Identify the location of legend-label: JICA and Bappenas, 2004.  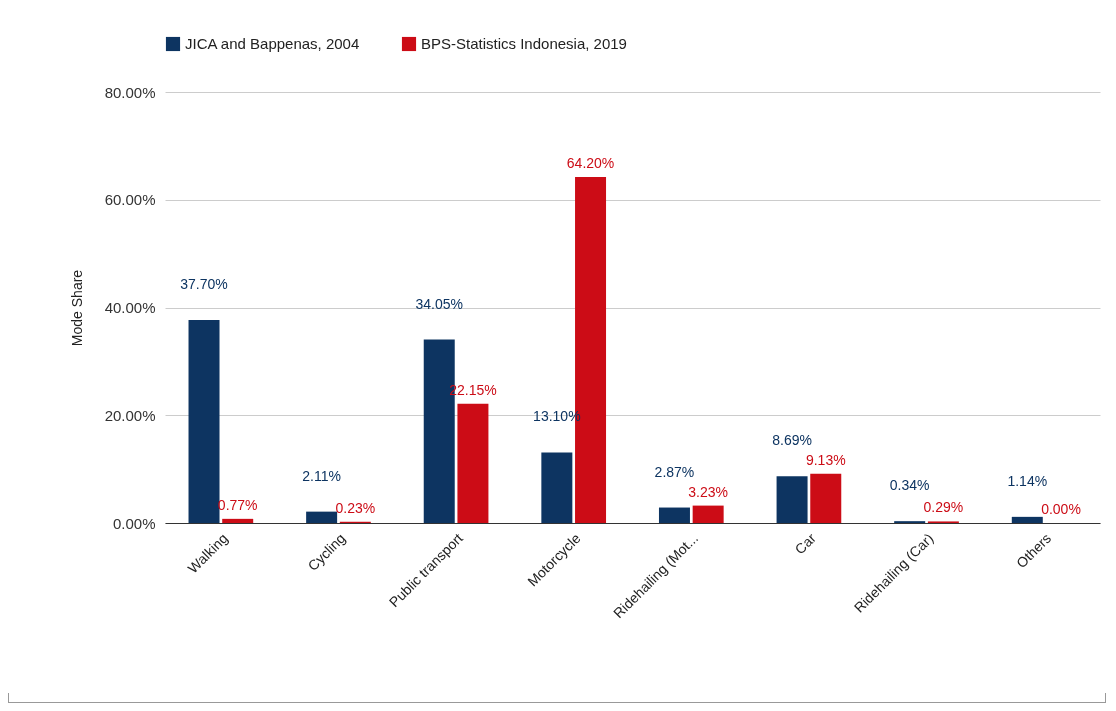
(272, 43).